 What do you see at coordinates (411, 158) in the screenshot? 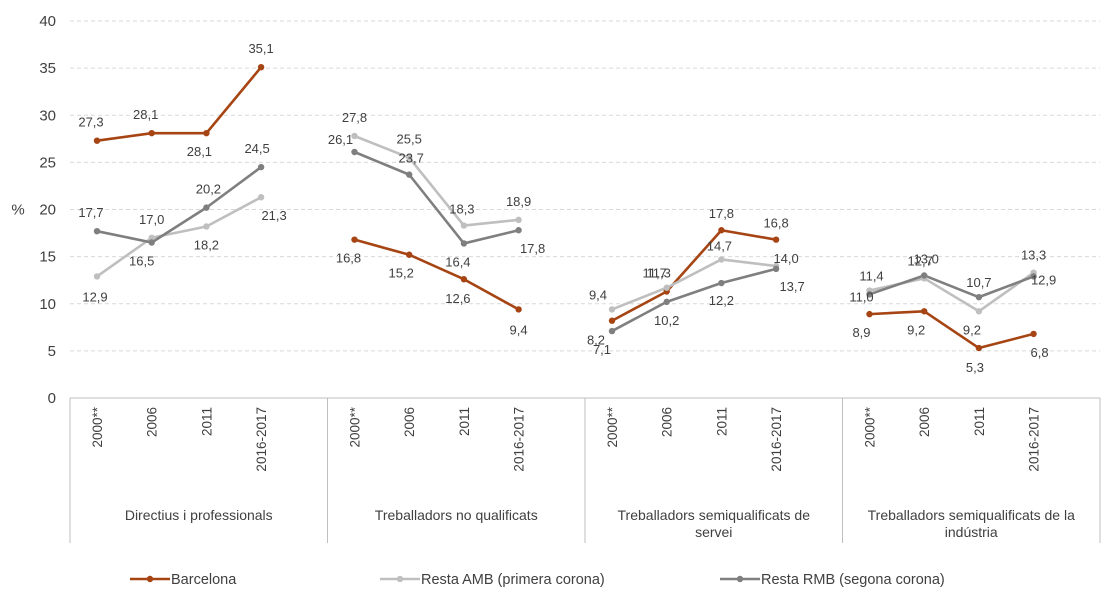
I see `data-label: 23,7` at bounding box center [411, 158].